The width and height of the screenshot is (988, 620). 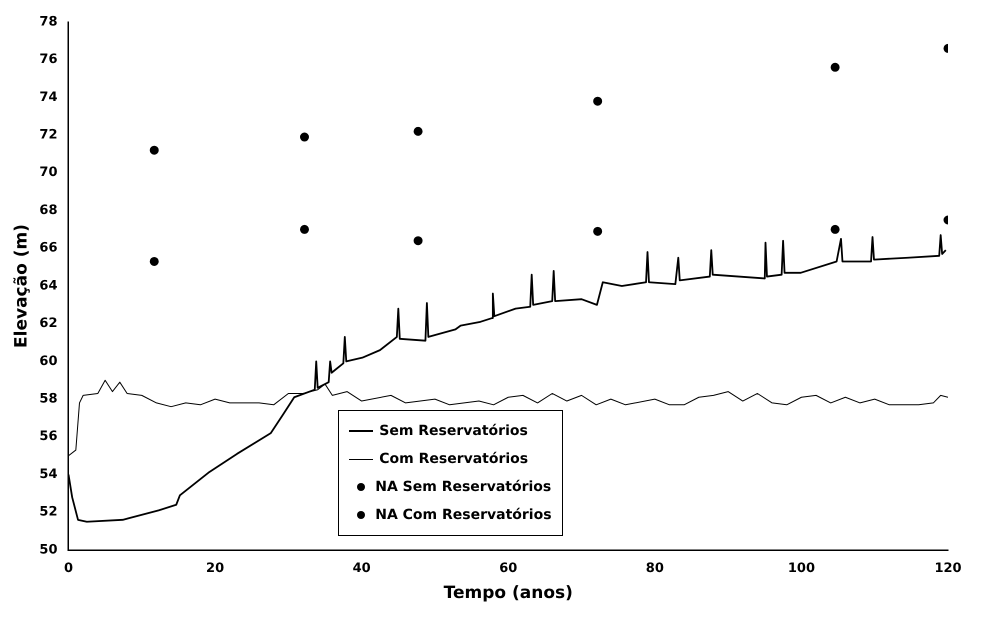 What do you see at coordinates (948, 568) in the screenshot?
I see `x-tick-label: 120` at bounding box center [948, 568].